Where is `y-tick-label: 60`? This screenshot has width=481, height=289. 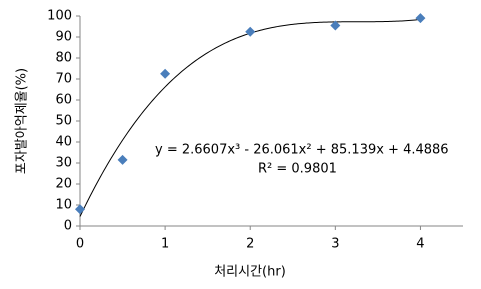
y-tick-label: 60 is located at coordinates (63, 100).